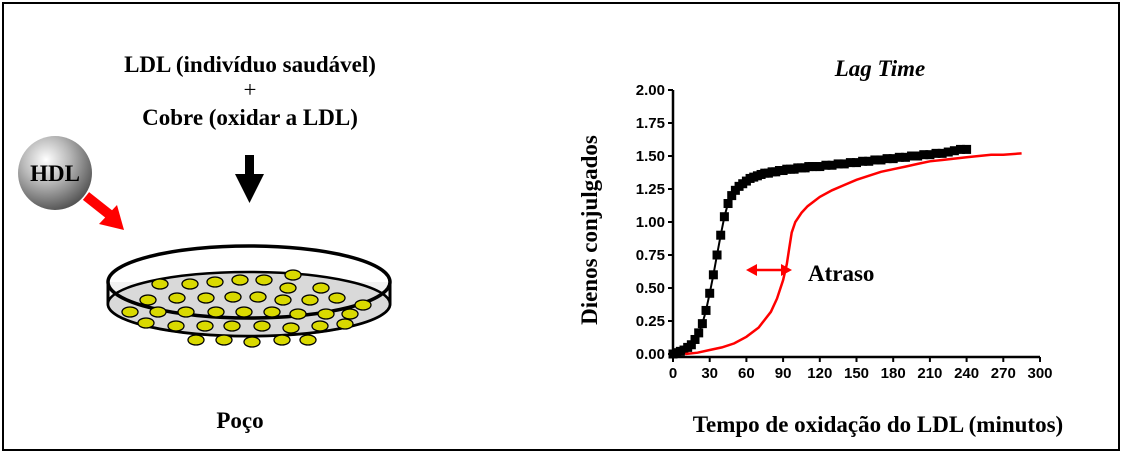 The image size is (1126, 455). I want to click on copper-subtitle: Cobre (oxidar a LDL), so click(250, 117).